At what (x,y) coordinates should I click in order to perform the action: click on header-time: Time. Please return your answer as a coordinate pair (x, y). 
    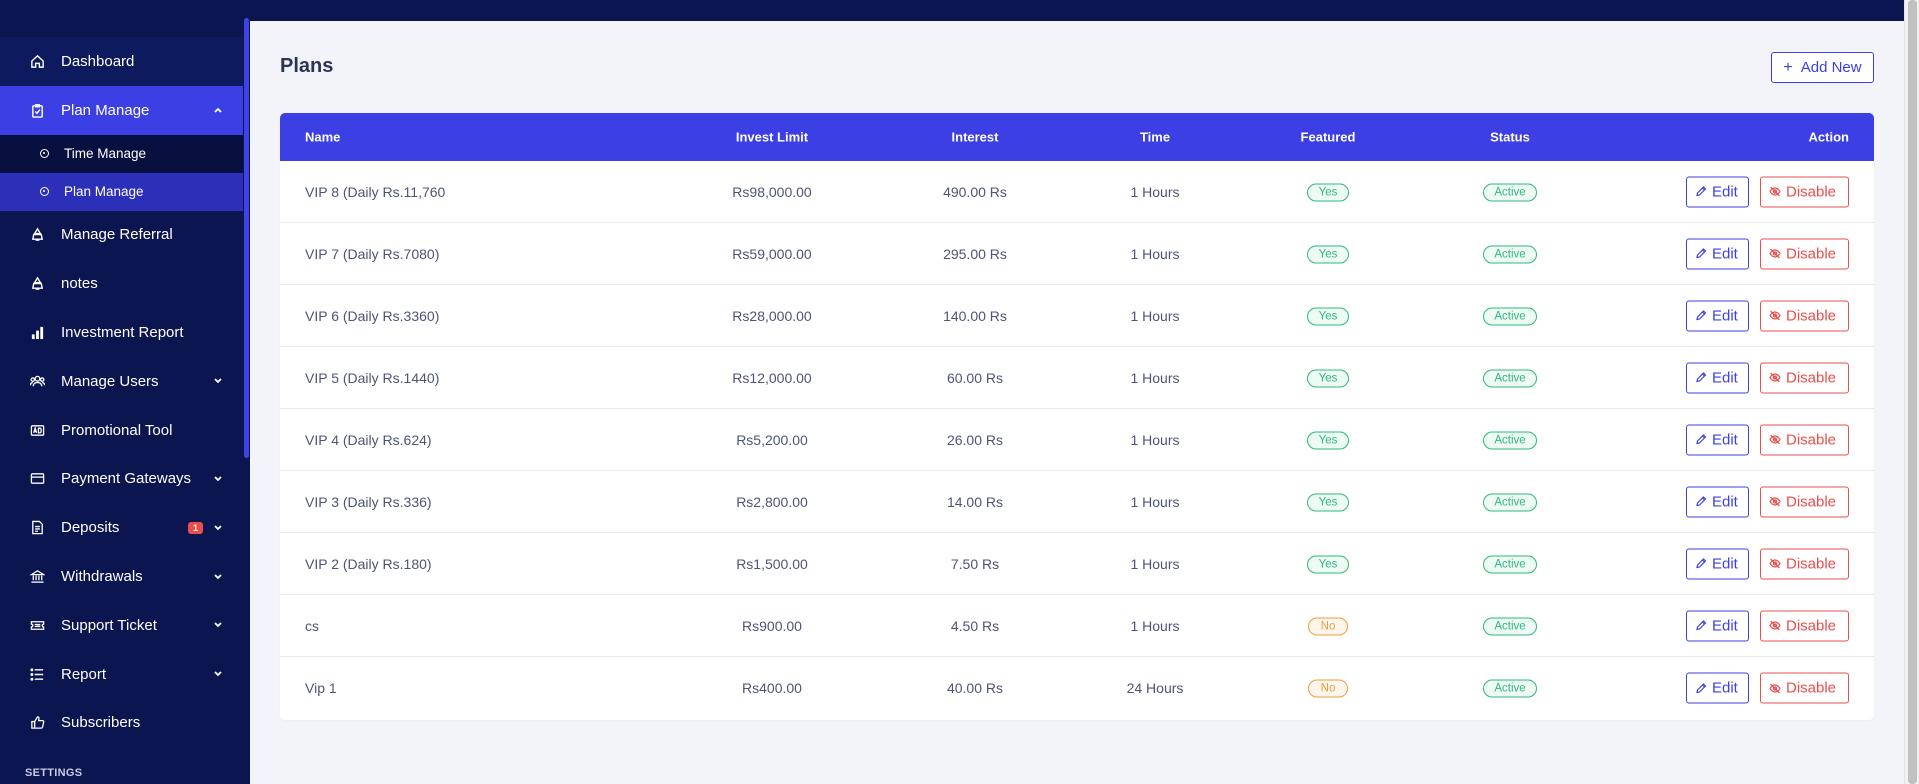
    Looking at the image, I should click on (1155, 137).